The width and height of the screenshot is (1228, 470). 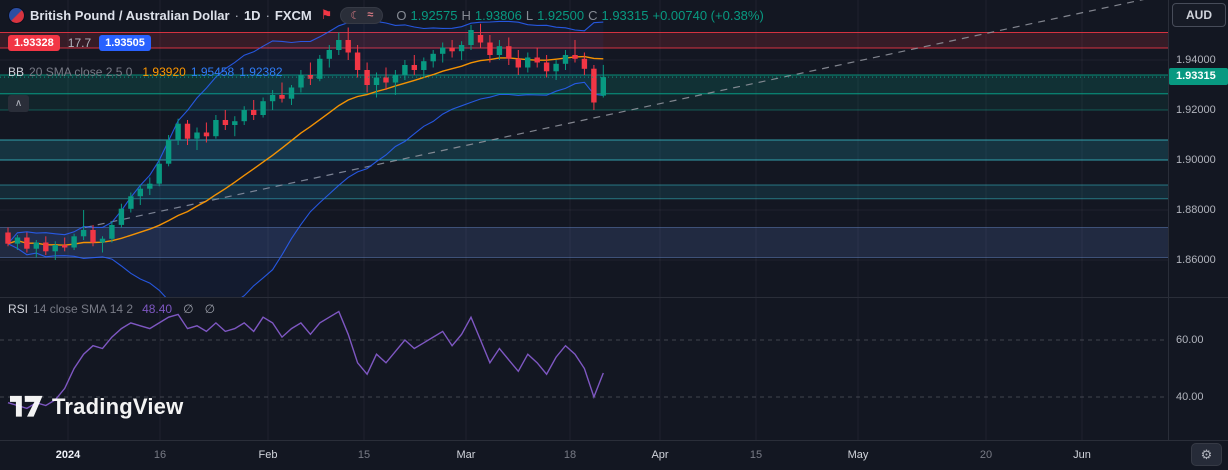 I want to click on tradingview-watermark: TradingView, so click(x=96, y=407).